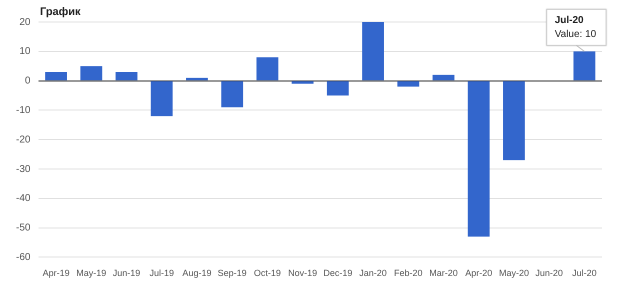 This screenshot has height=288, width=620. What do you see at coordinates (337, 273) in the screenshot?
I see `x-tick-label: Dec-19` at bounding box center [337, 273].